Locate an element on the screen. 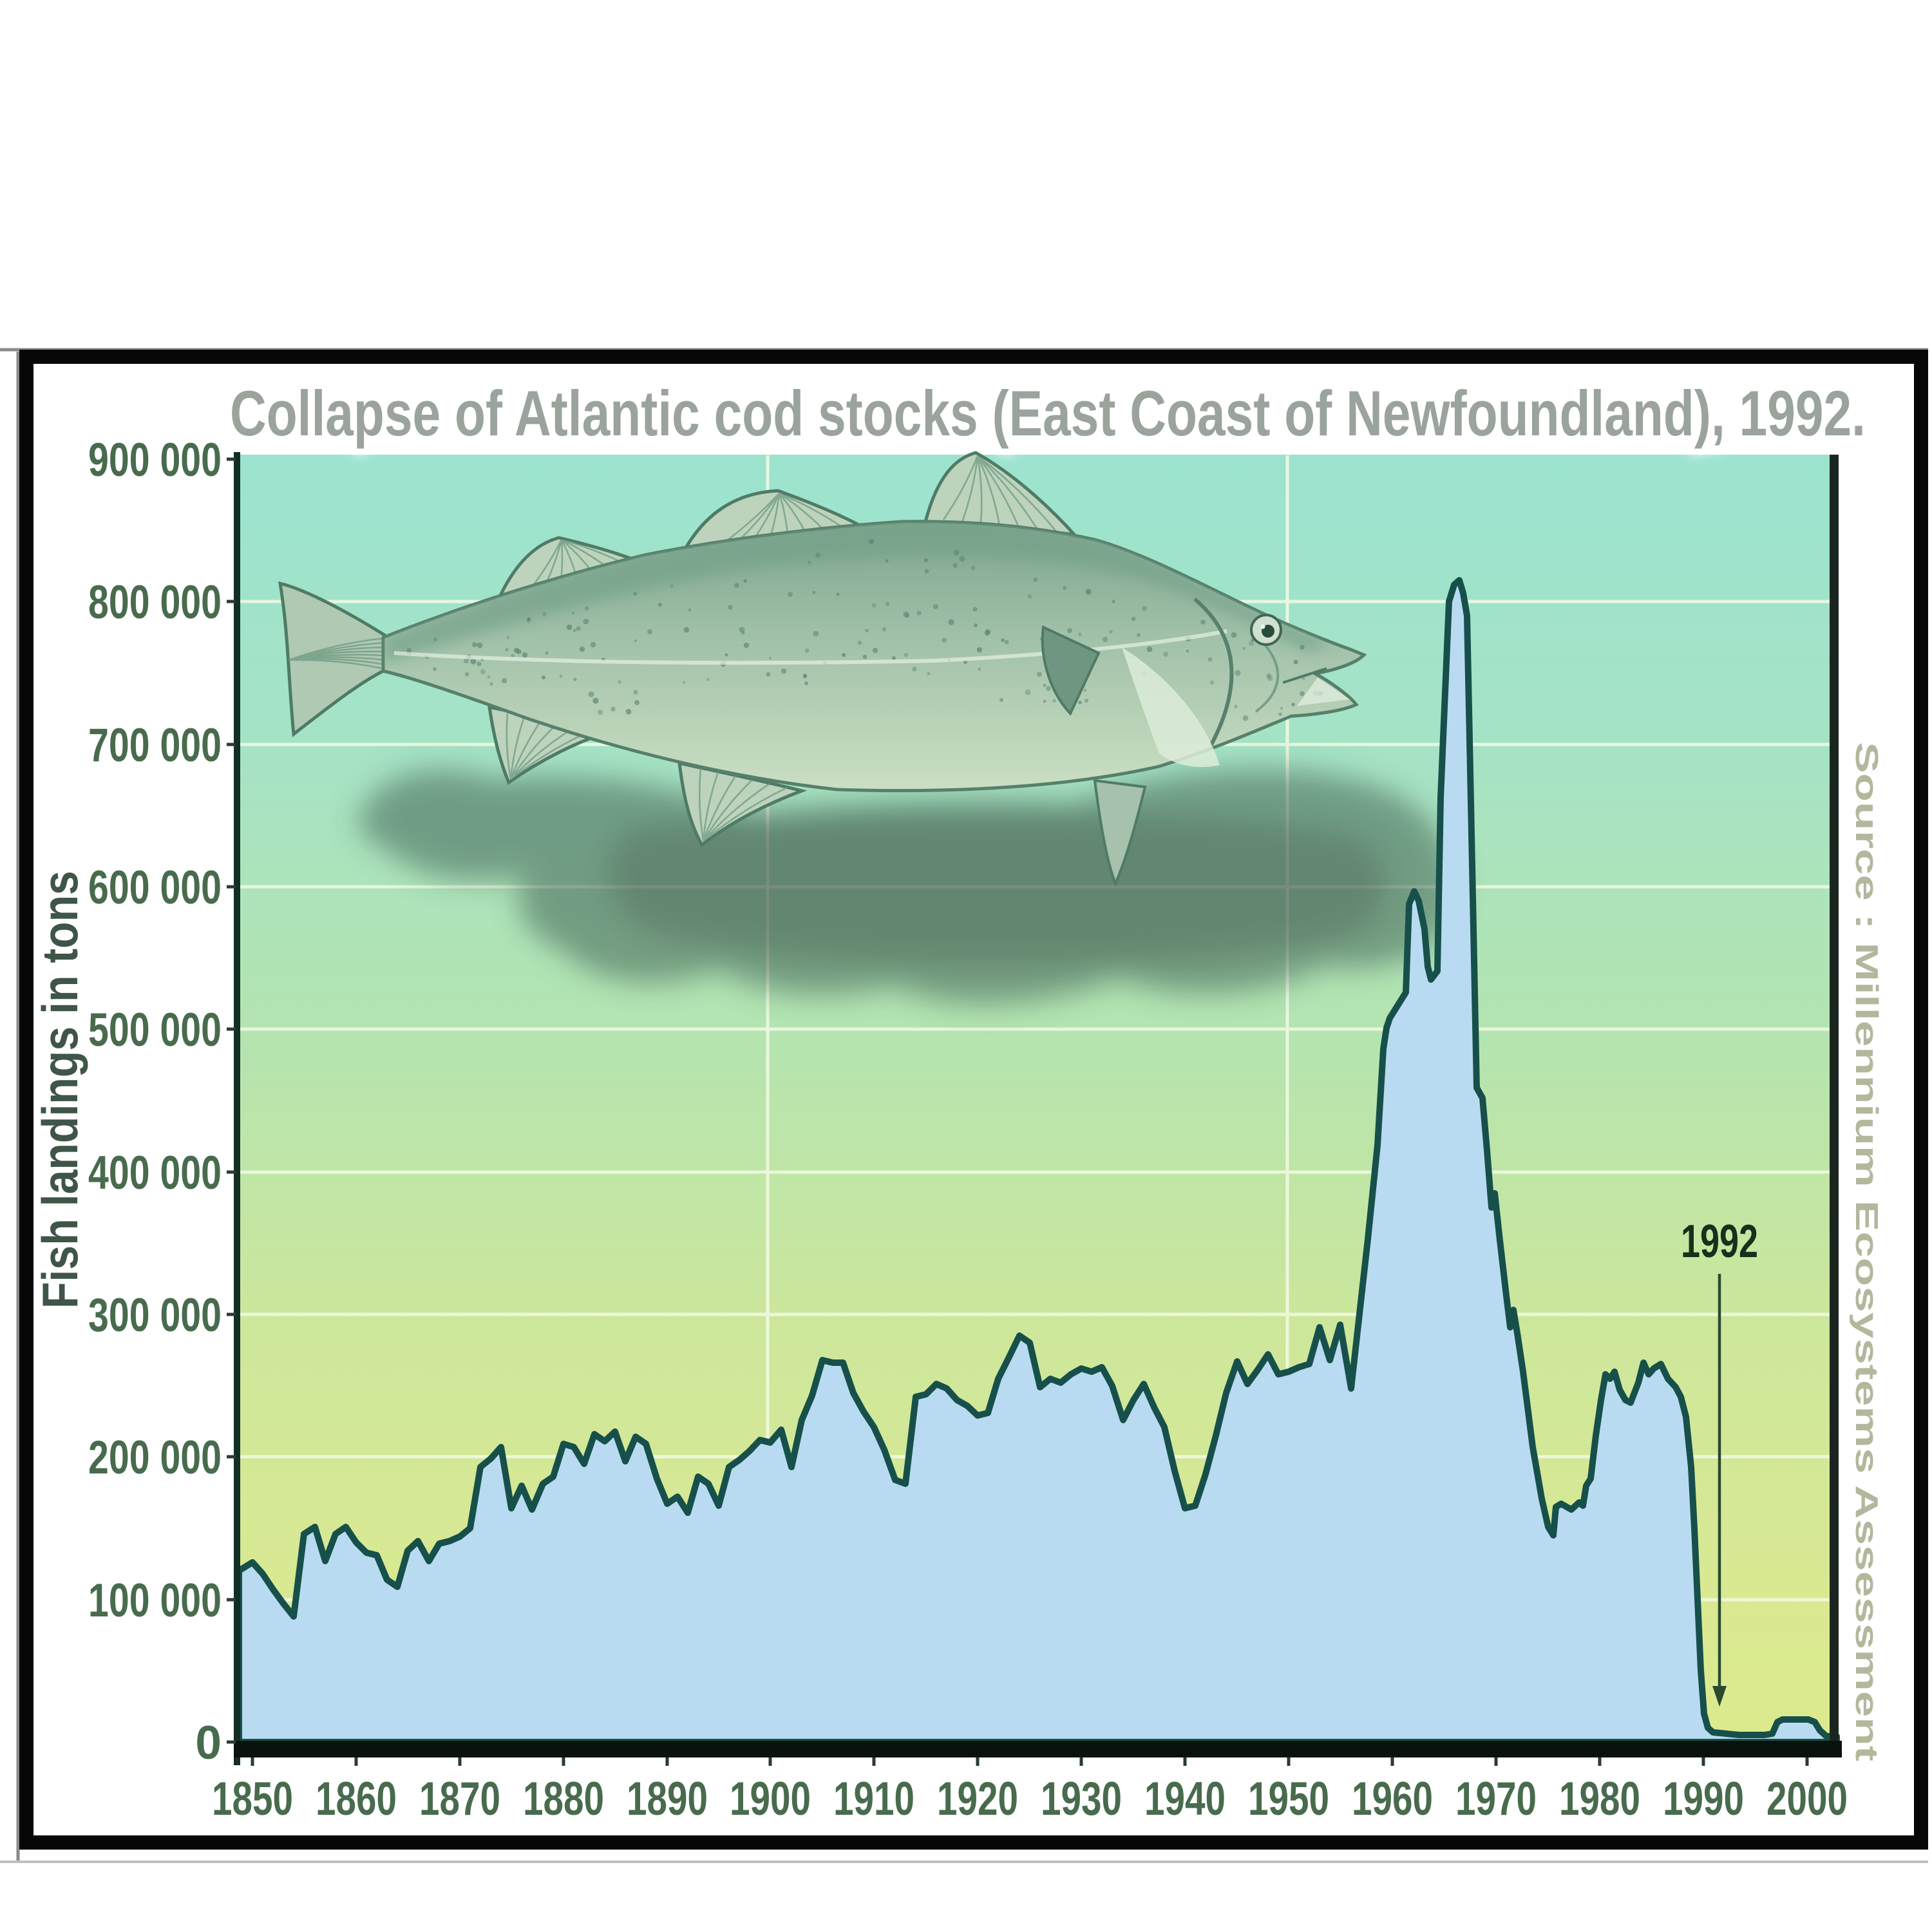 The image size is (1932, 1932). svg-text: 1880 is located at coordinates (563, 1799).